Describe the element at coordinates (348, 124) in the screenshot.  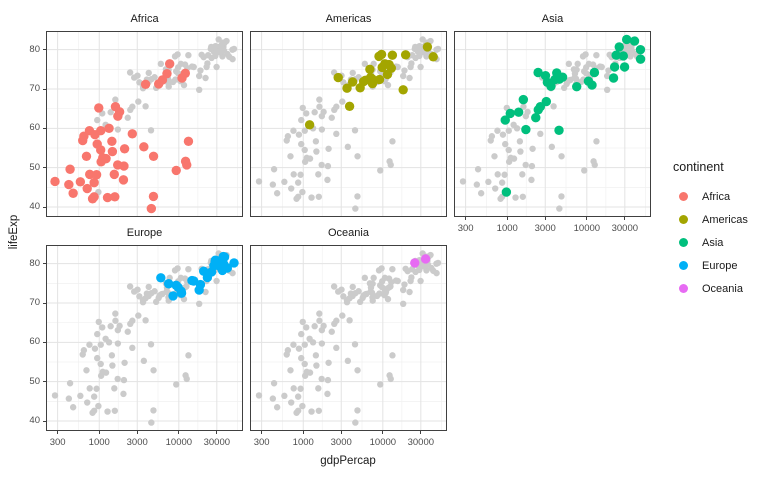
I see `facet-panel-americas` at that location.